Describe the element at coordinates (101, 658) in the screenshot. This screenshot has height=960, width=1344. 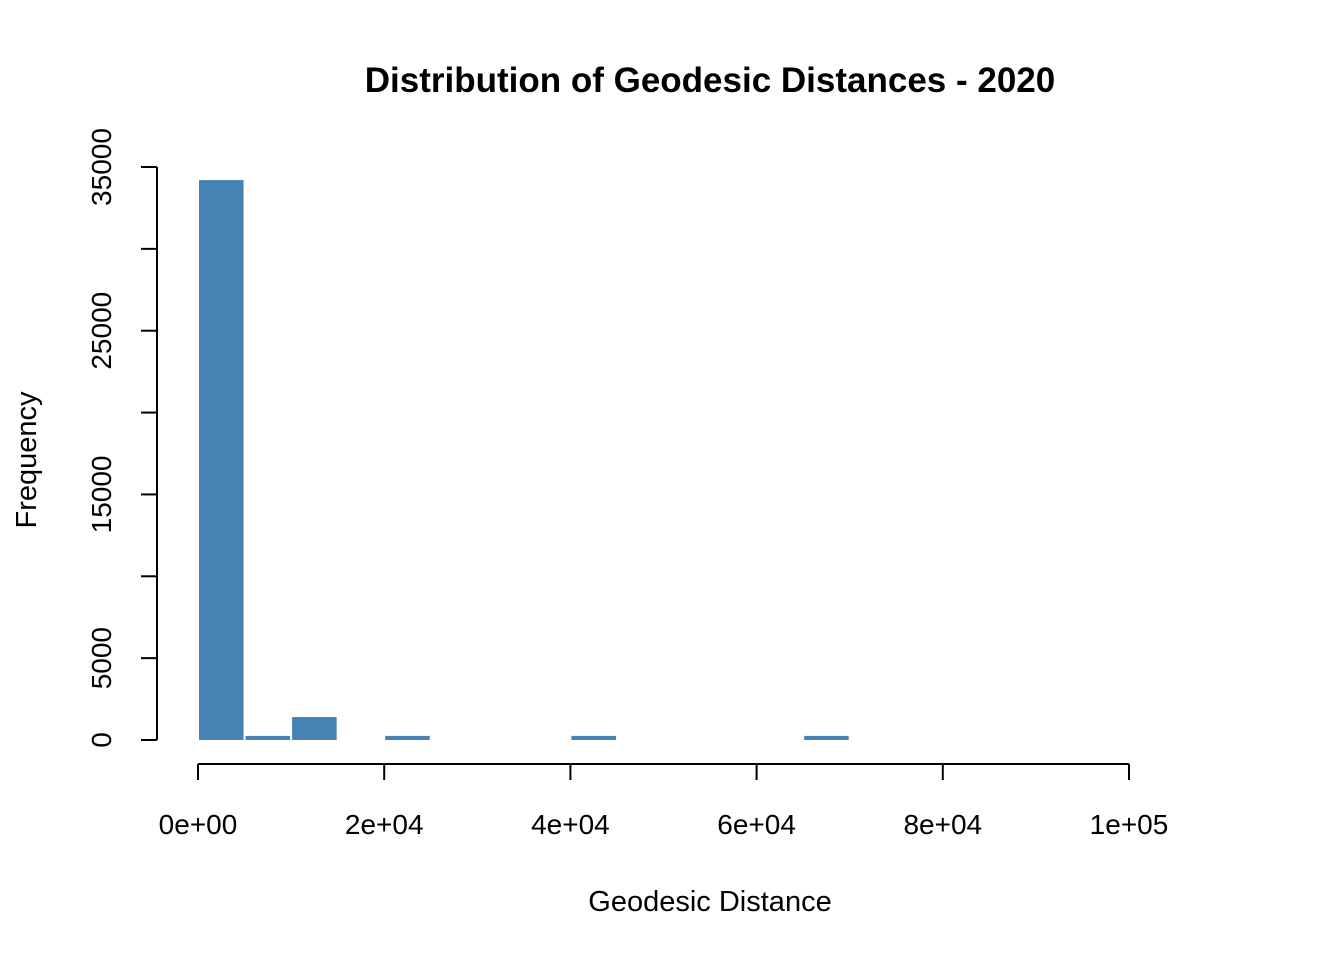
I see `y-tick-label: 5000` at that location.